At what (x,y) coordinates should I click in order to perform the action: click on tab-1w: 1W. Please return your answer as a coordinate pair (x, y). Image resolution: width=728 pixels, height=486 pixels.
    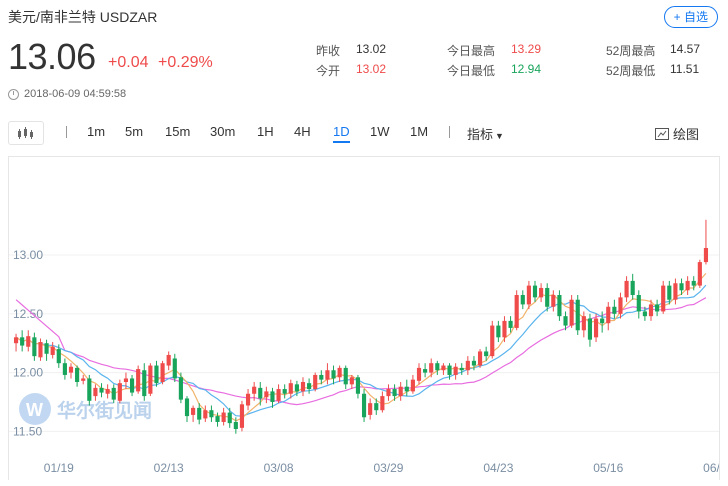
    Looking at the image, I should click on (380, 131).